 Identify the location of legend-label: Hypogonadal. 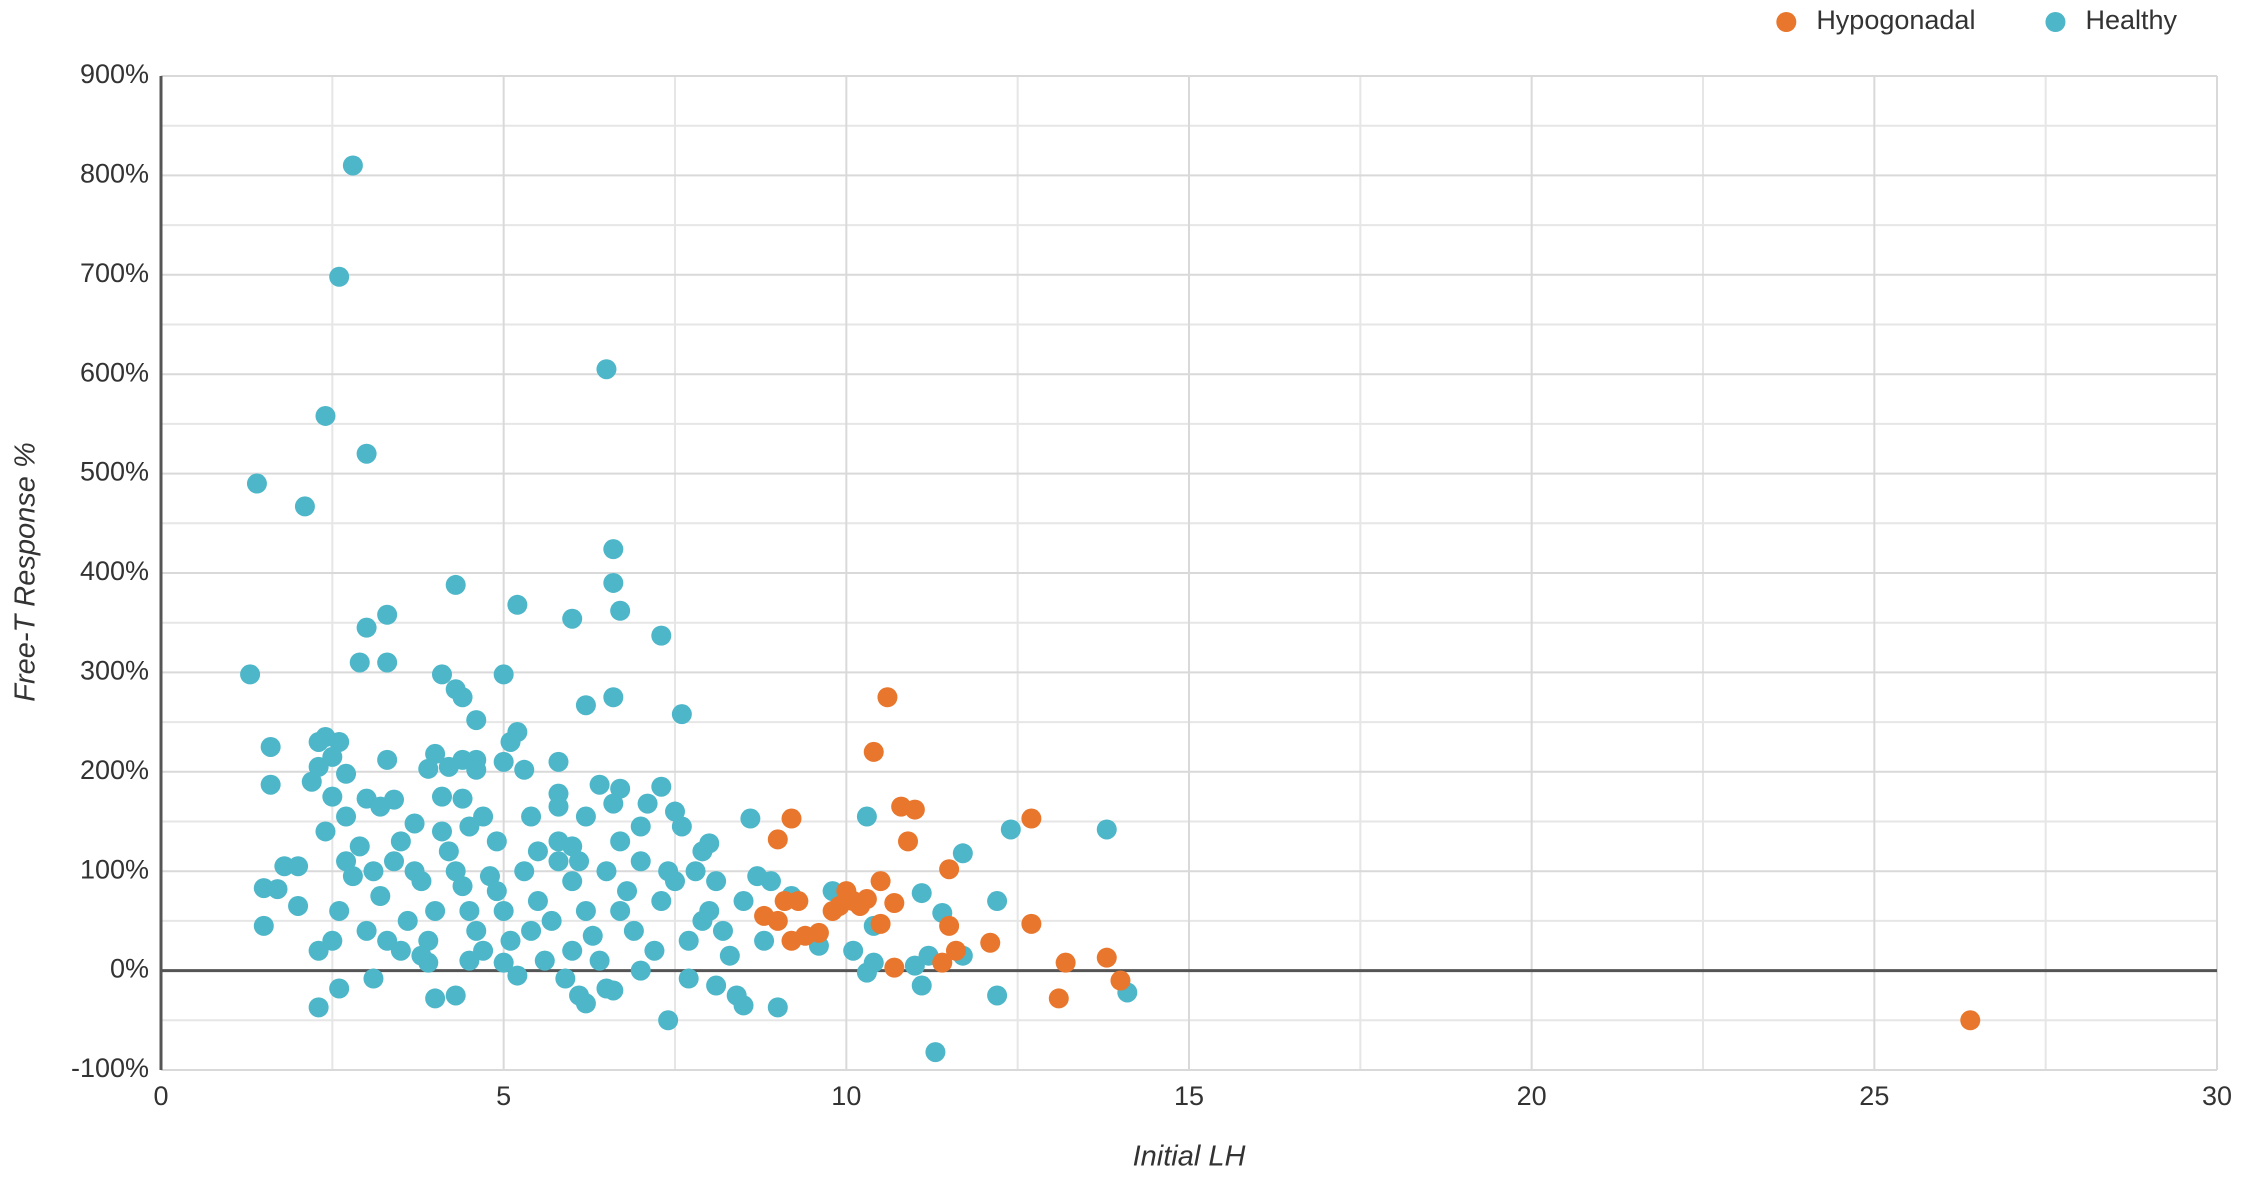
(1895, 20).